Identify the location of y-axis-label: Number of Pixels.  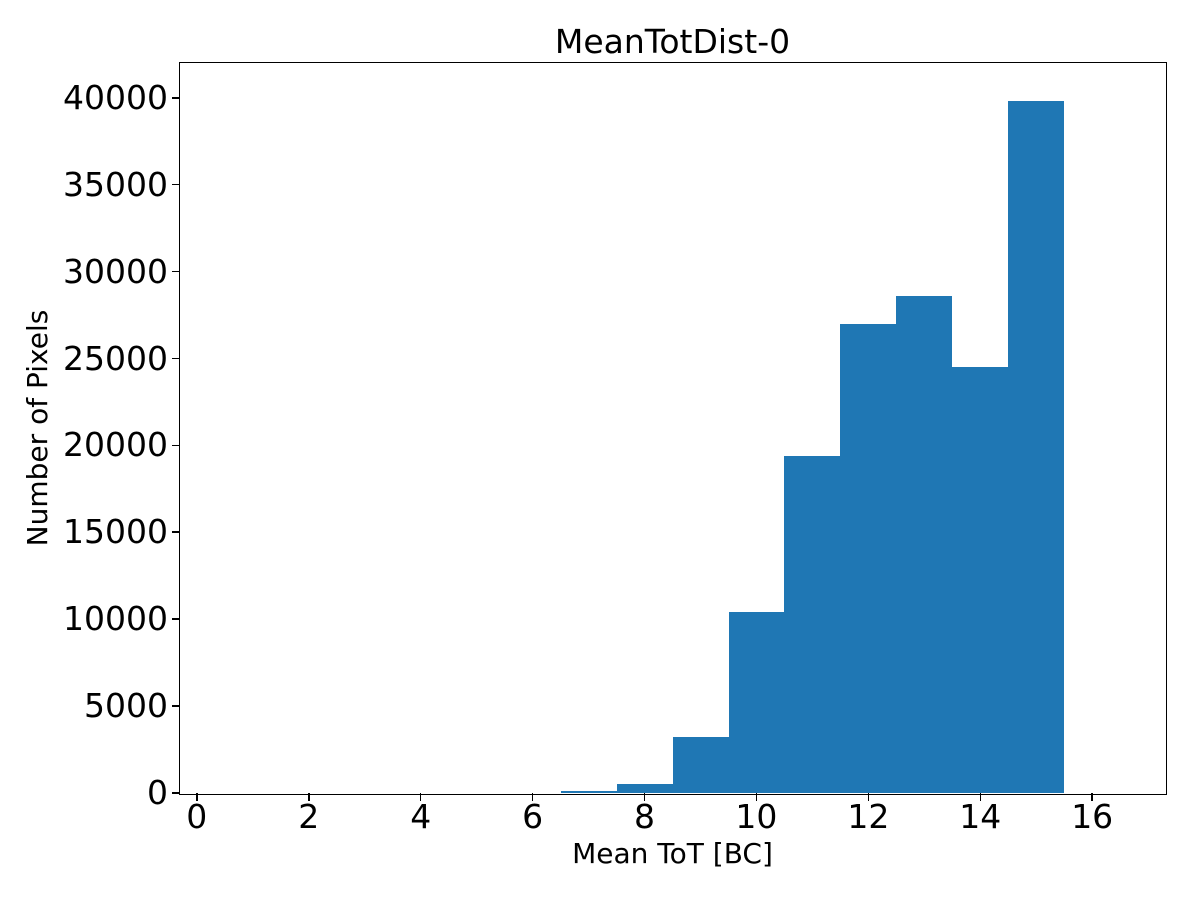
(37, 428).